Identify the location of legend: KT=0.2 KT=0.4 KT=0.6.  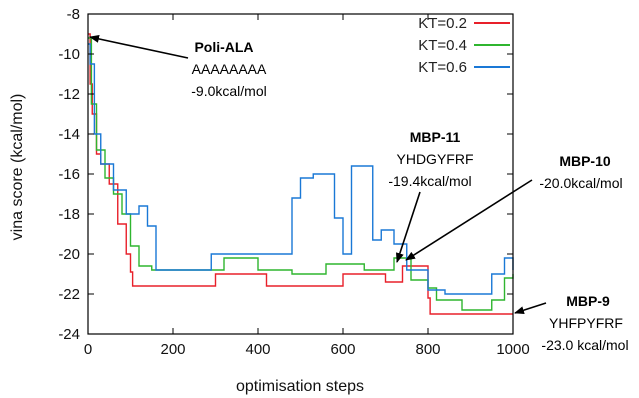
(464, 45).